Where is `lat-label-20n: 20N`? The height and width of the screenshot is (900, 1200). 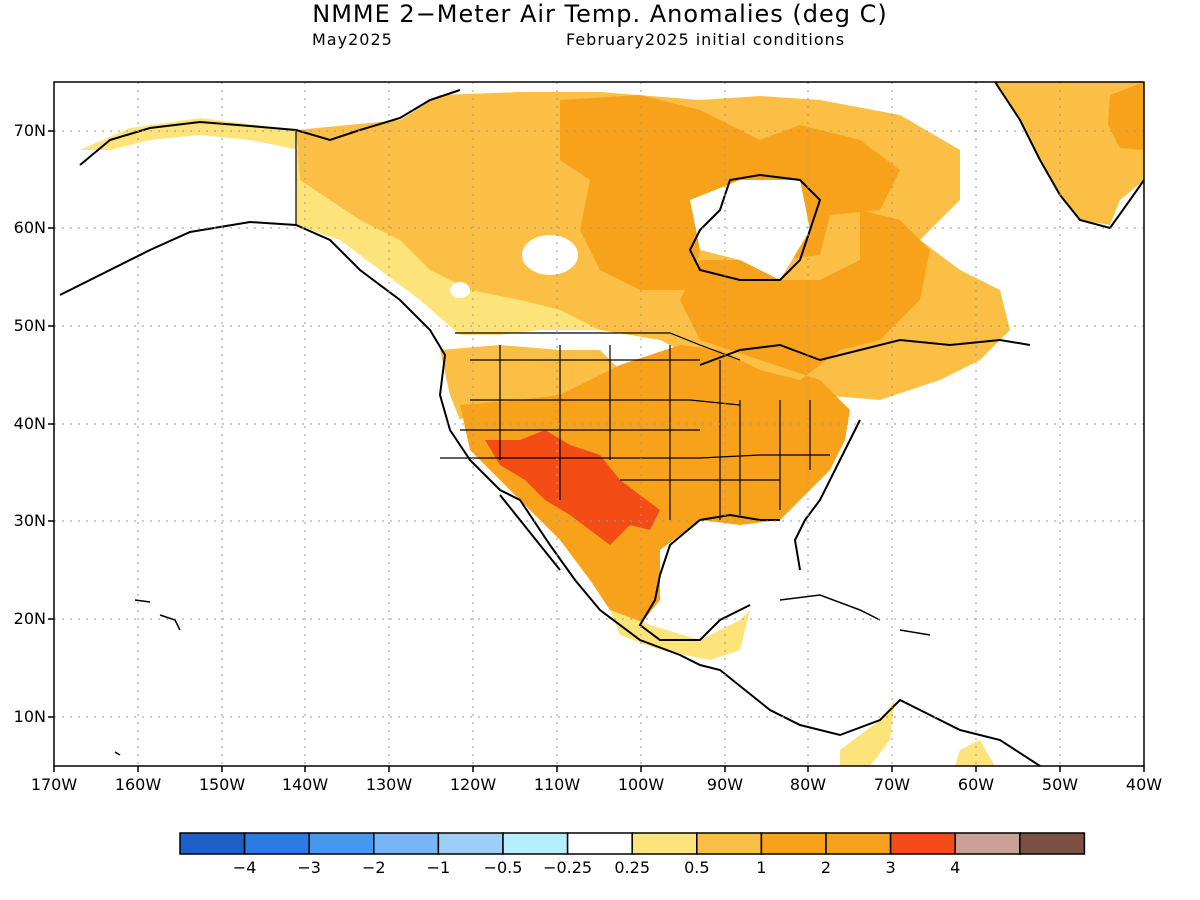
lat-label-20n: 20N is located at coordinates (29, 618).